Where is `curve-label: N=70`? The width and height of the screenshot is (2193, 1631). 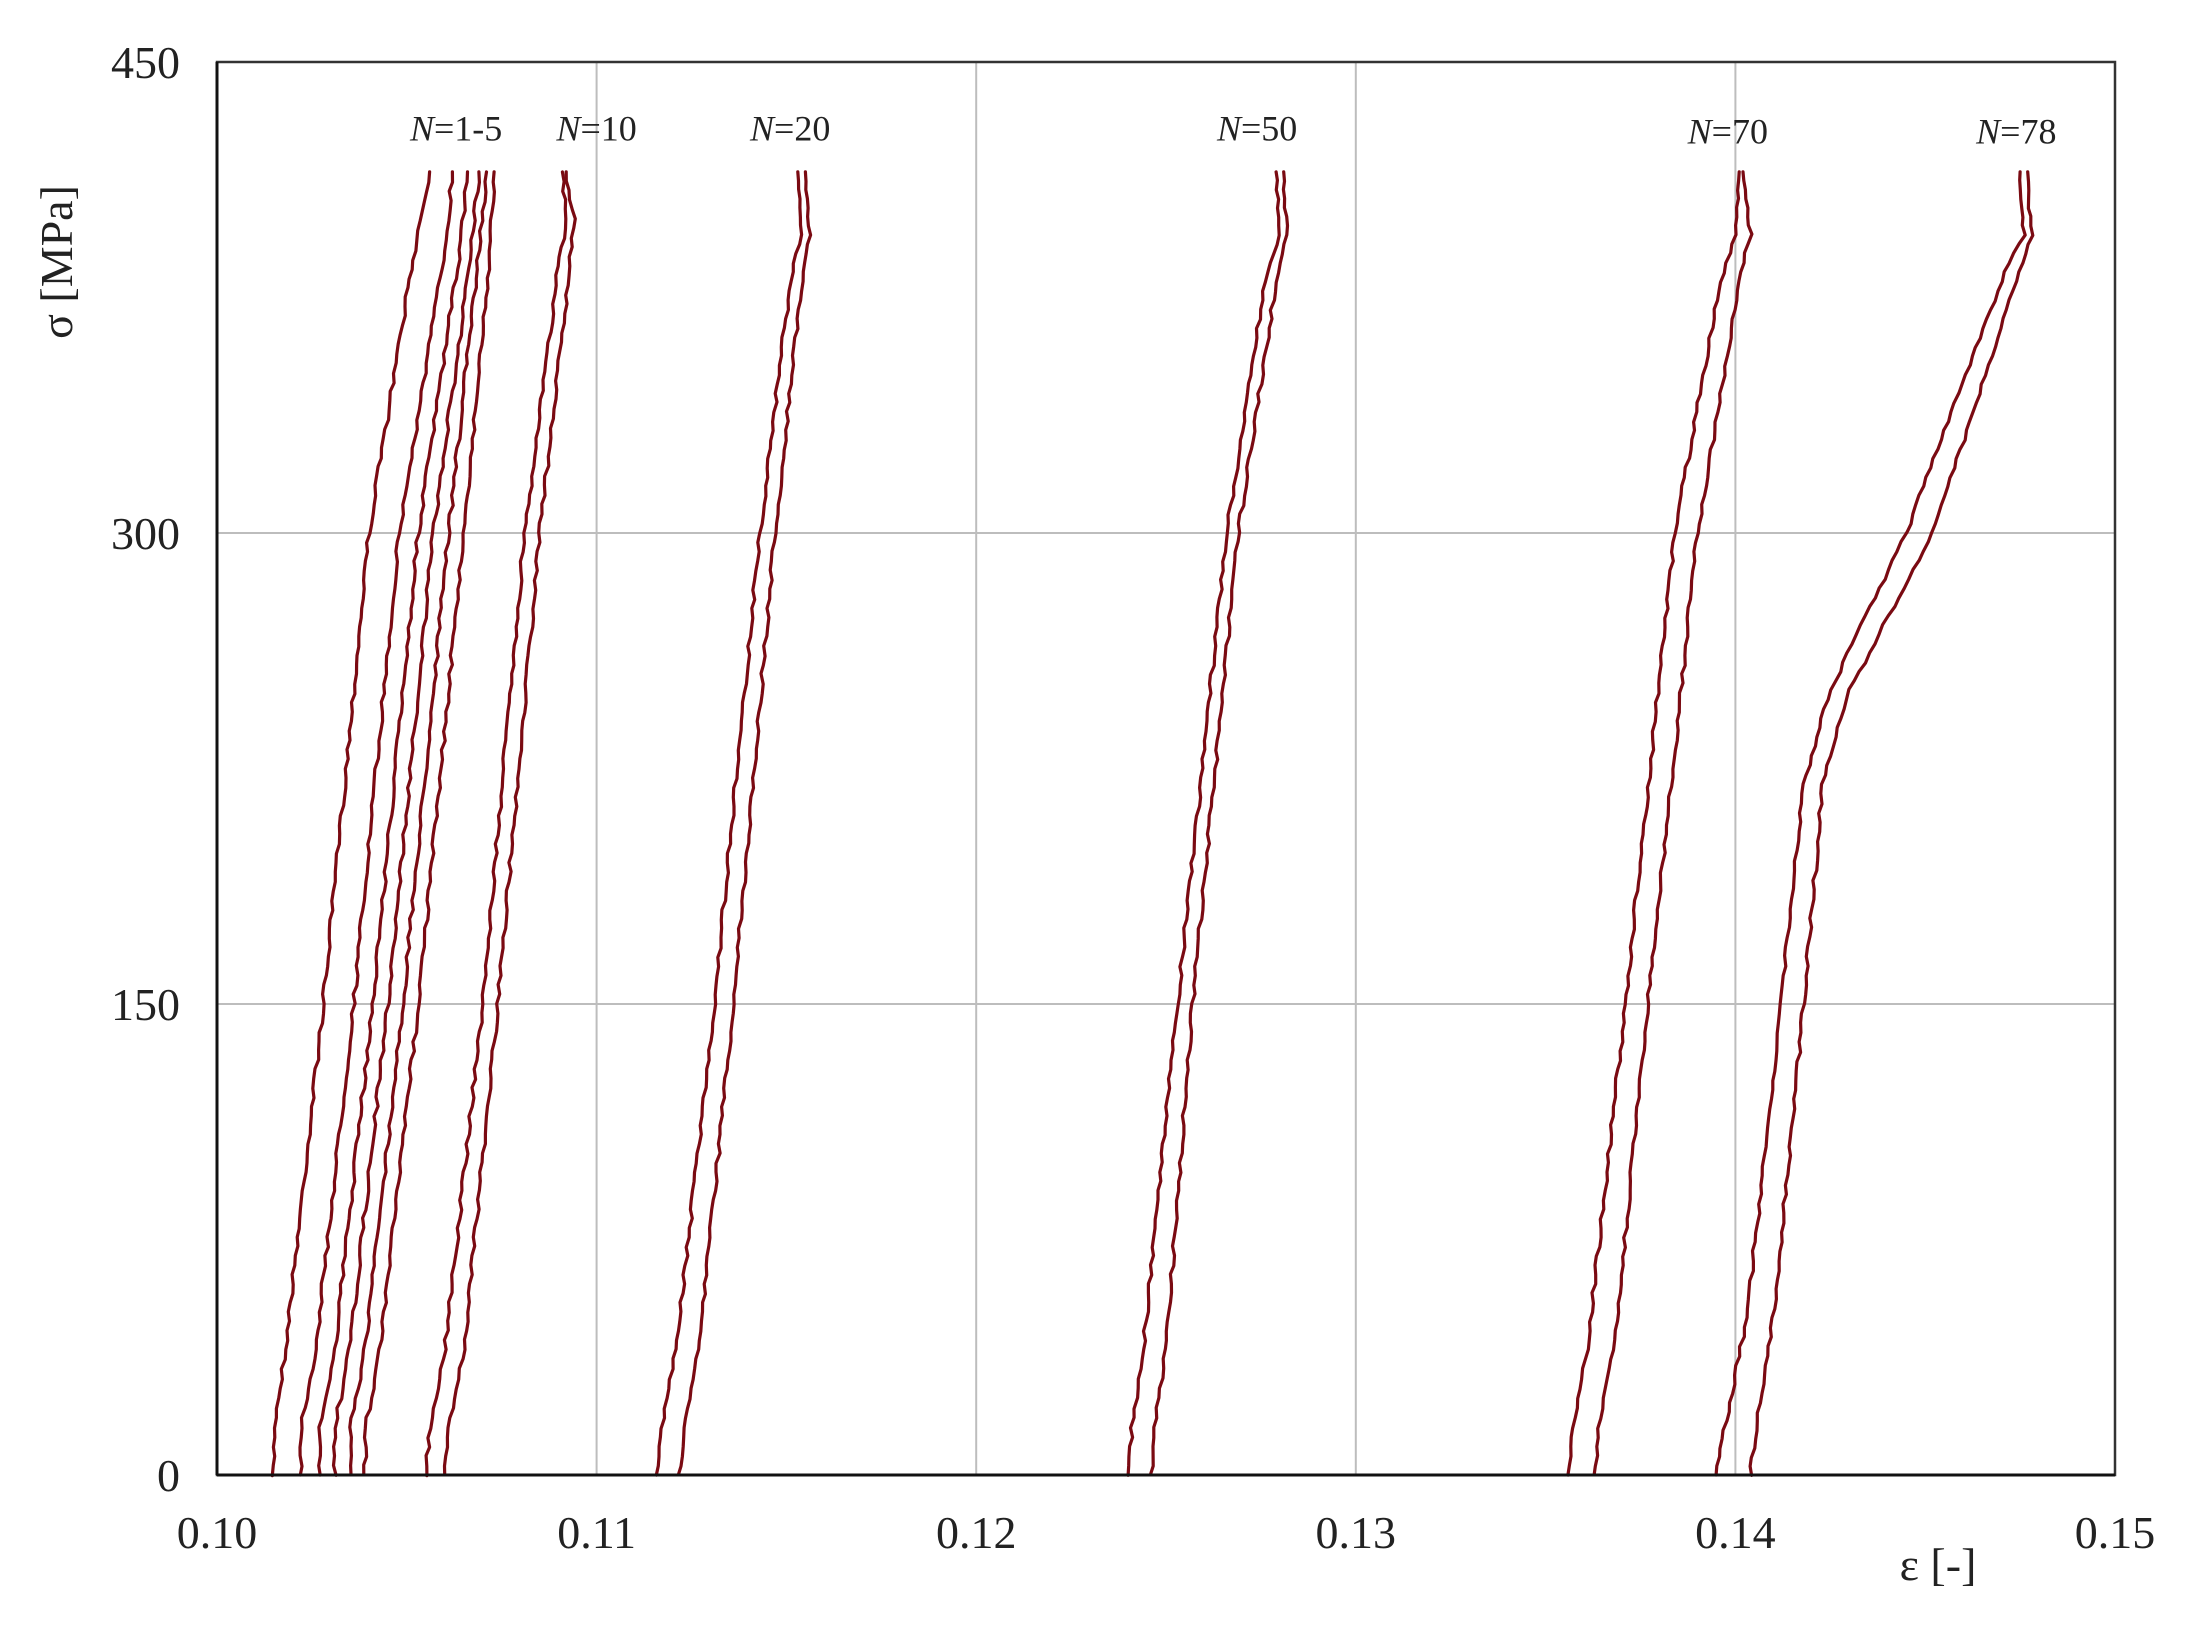 curve-label: N=70 is located at coordinates (1727, 132).